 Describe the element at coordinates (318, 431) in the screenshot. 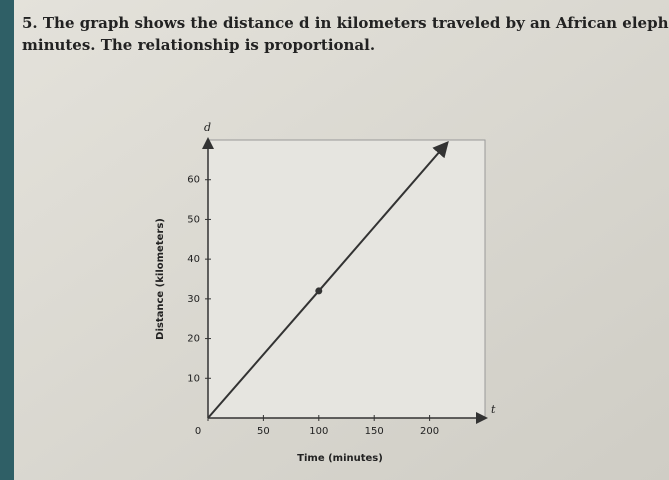

I see `x-tick-label: 100` at that location.